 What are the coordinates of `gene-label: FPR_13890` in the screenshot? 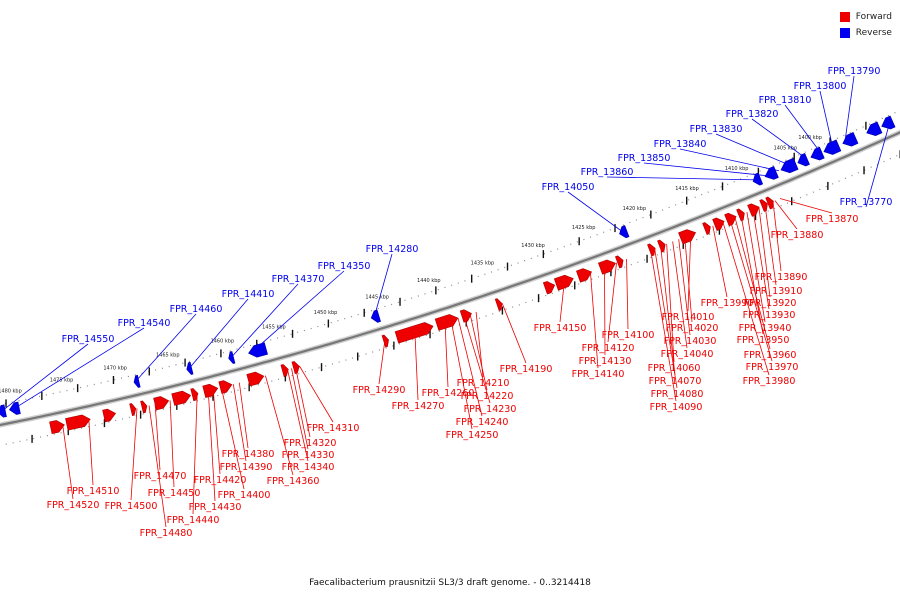 It's located at (781, 277).